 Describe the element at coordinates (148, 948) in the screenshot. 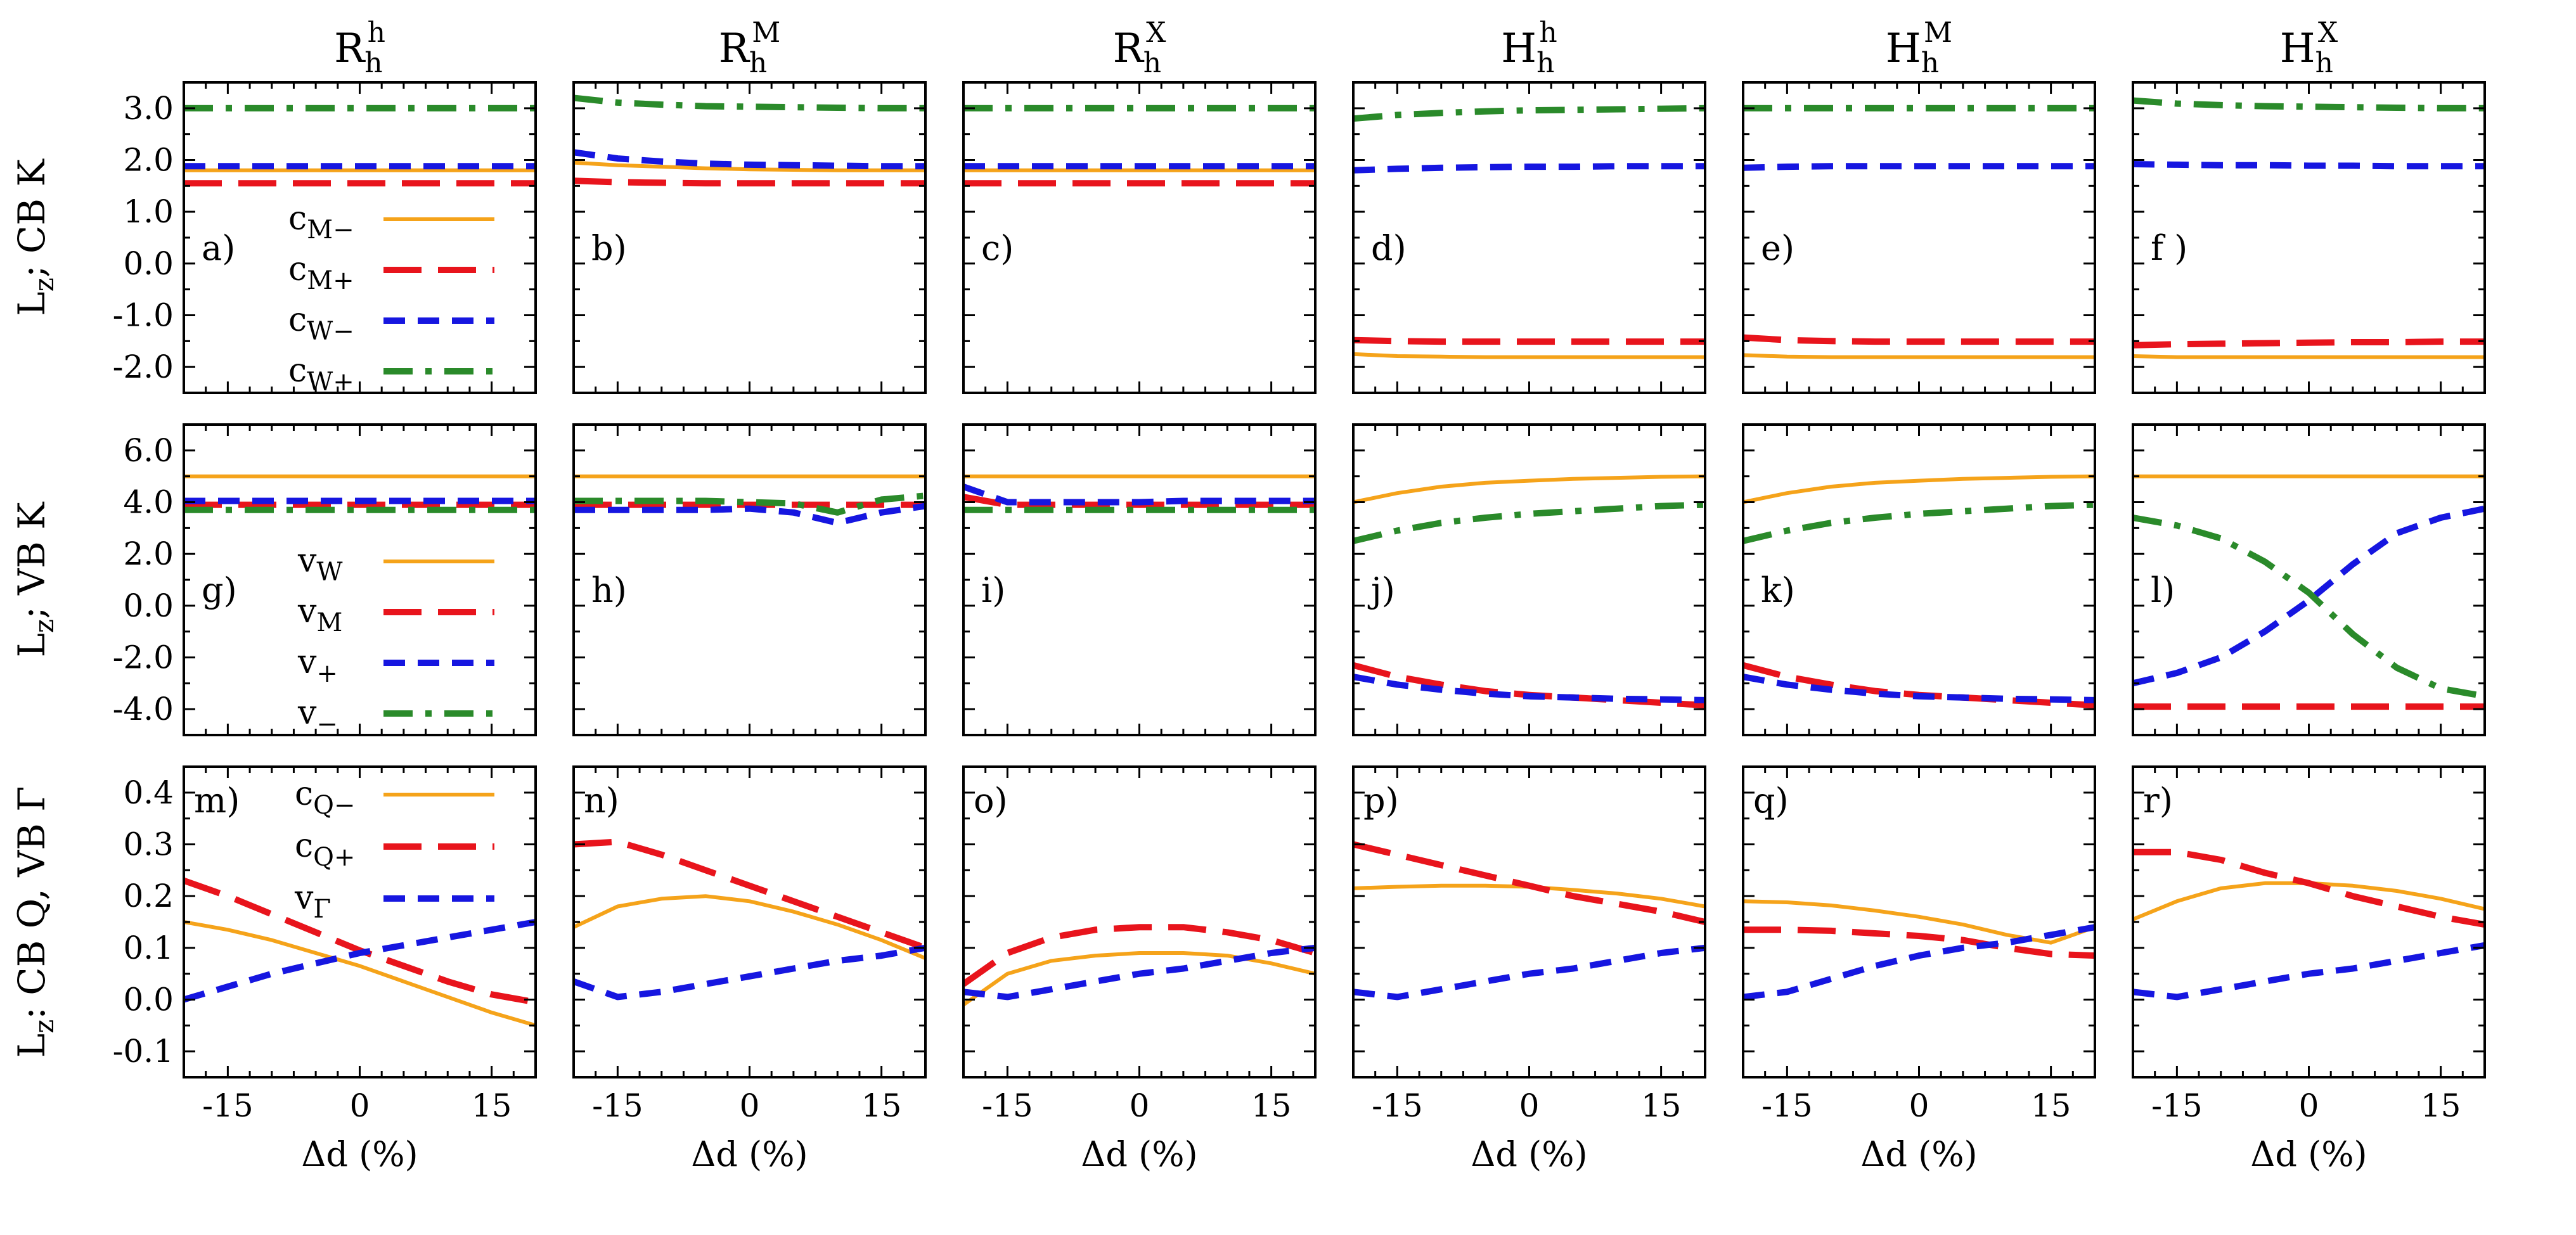

I see `ytick-label: 0.1` at that location.